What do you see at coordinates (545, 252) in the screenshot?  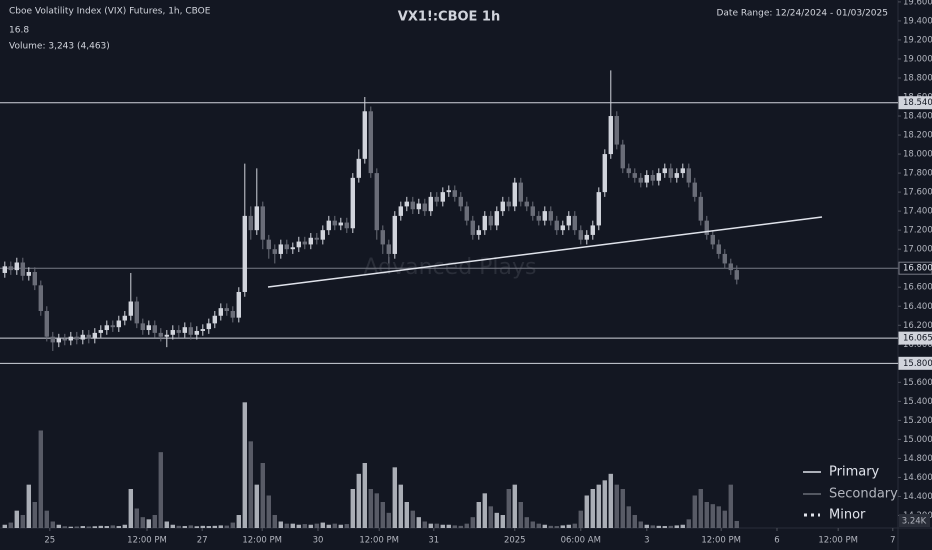 I see `trend-line` at bounding box center [545, 252].